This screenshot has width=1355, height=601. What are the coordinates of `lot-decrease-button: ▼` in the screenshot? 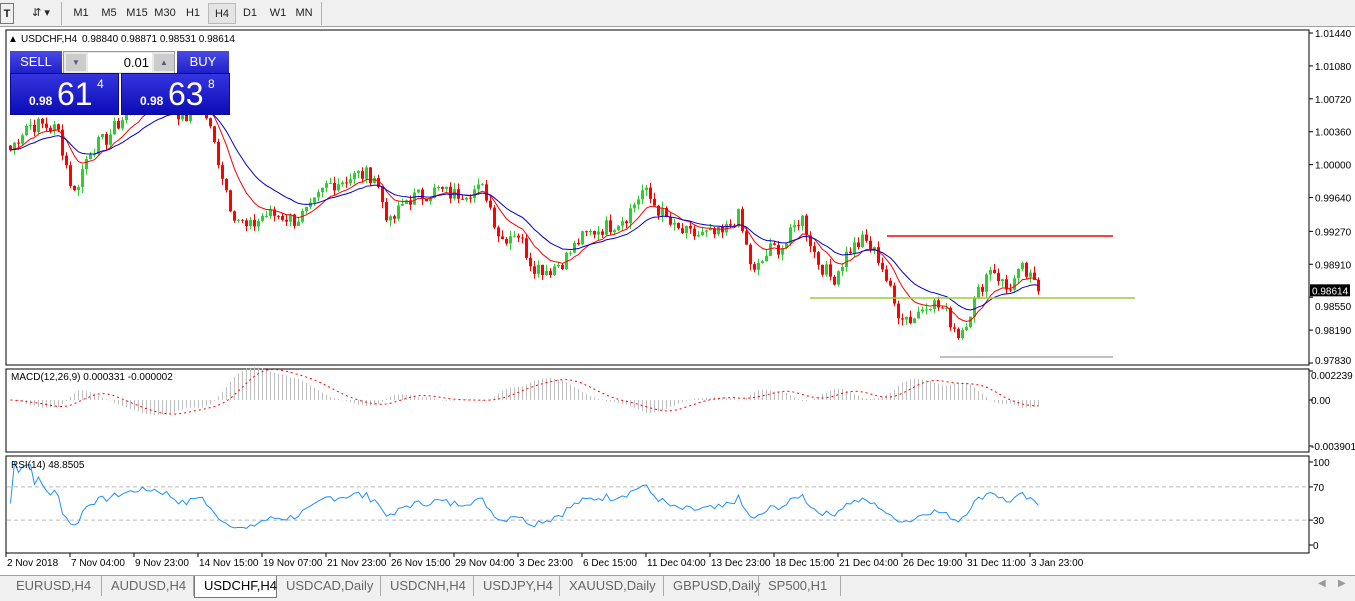 It's located at (76, 62).